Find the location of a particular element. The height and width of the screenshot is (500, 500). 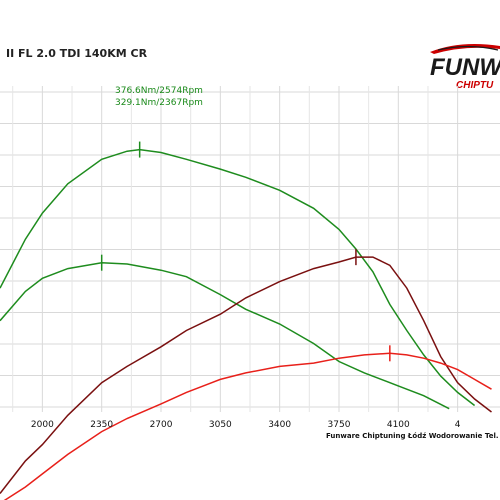

peak-label-1: 329.1Nm/2367Rpm is located at coordinates (159, 103).